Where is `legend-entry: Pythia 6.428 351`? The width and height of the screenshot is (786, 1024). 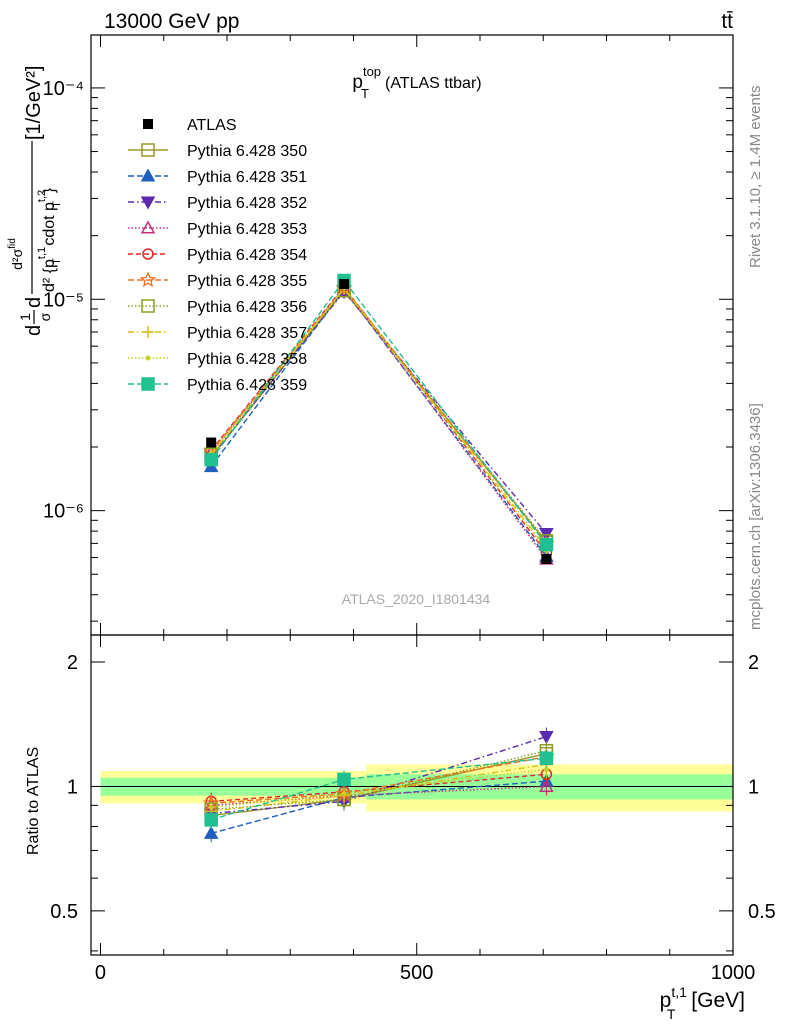 legend-entry: Pythia 6.428 351 is located at coordinates (217, 177).